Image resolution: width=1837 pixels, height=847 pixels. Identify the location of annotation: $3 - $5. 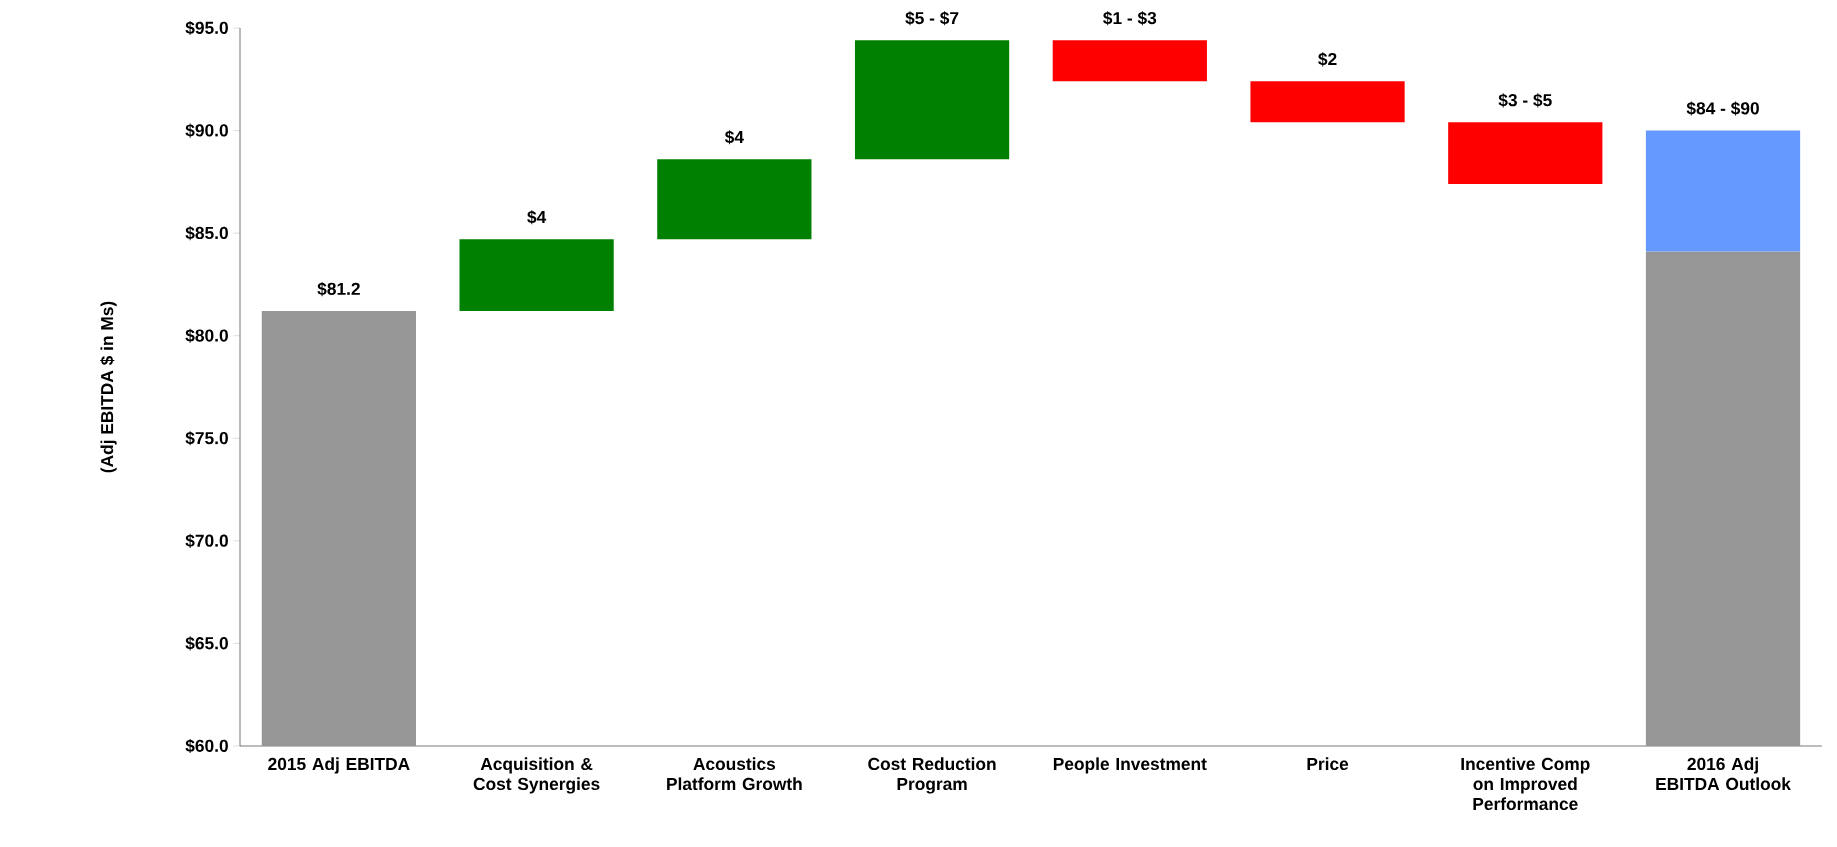
(1525, 100).